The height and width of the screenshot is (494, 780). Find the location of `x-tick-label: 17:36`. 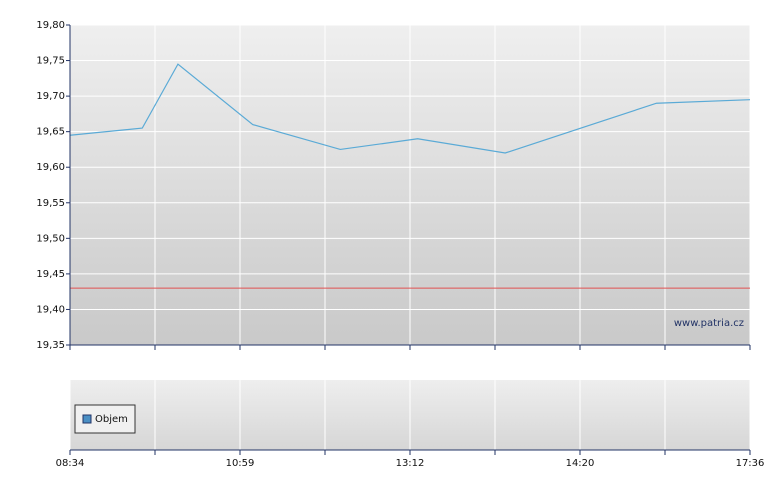

x-tick-label: 17:36 is located at coordinates (750, 463).